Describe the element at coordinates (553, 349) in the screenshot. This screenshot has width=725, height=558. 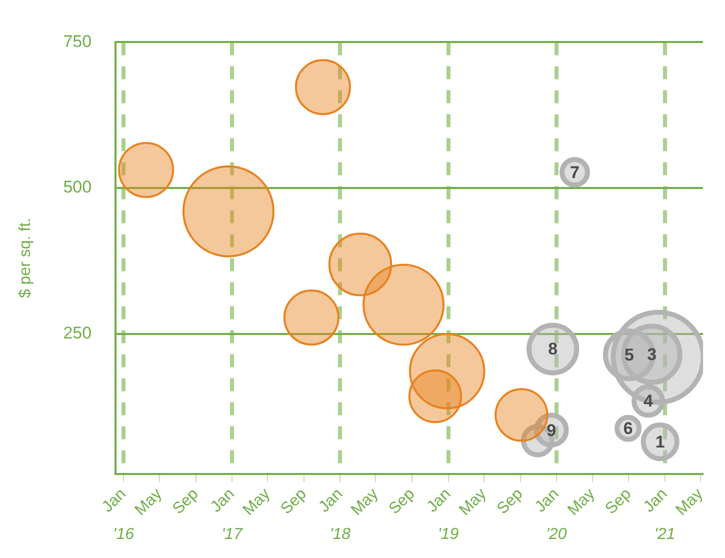
I see `annotation: 8` at that location.